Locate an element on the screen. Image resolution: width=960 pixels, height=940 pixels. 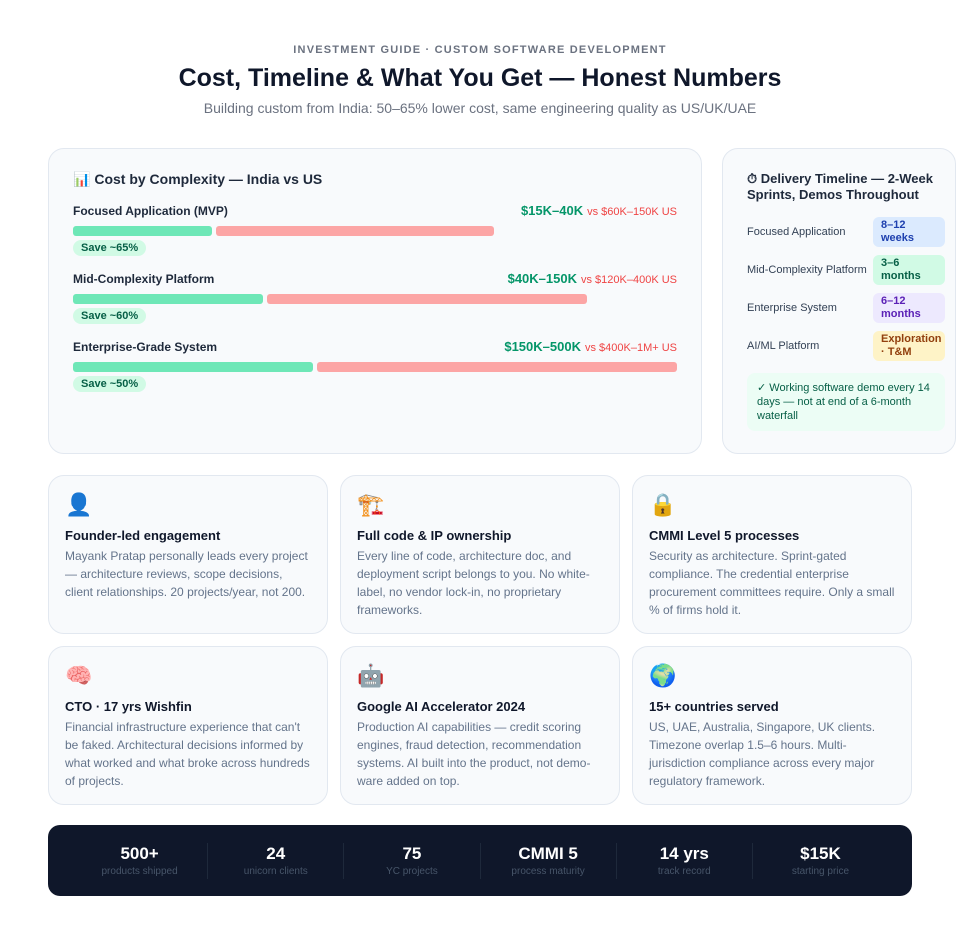
timeline-row: Mid-Complexity Platform 3–6 months is located at coordinates (846, 270).